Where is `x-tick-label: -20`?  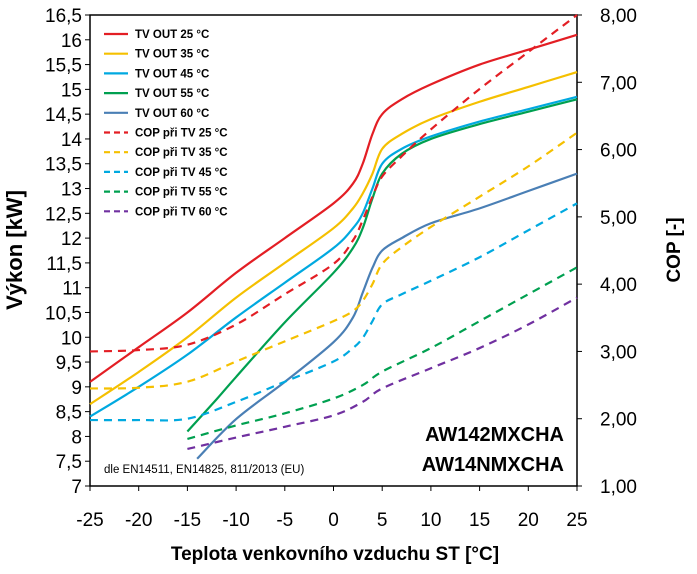 x-tick-label: -20 is located at coordinates (138, 520).